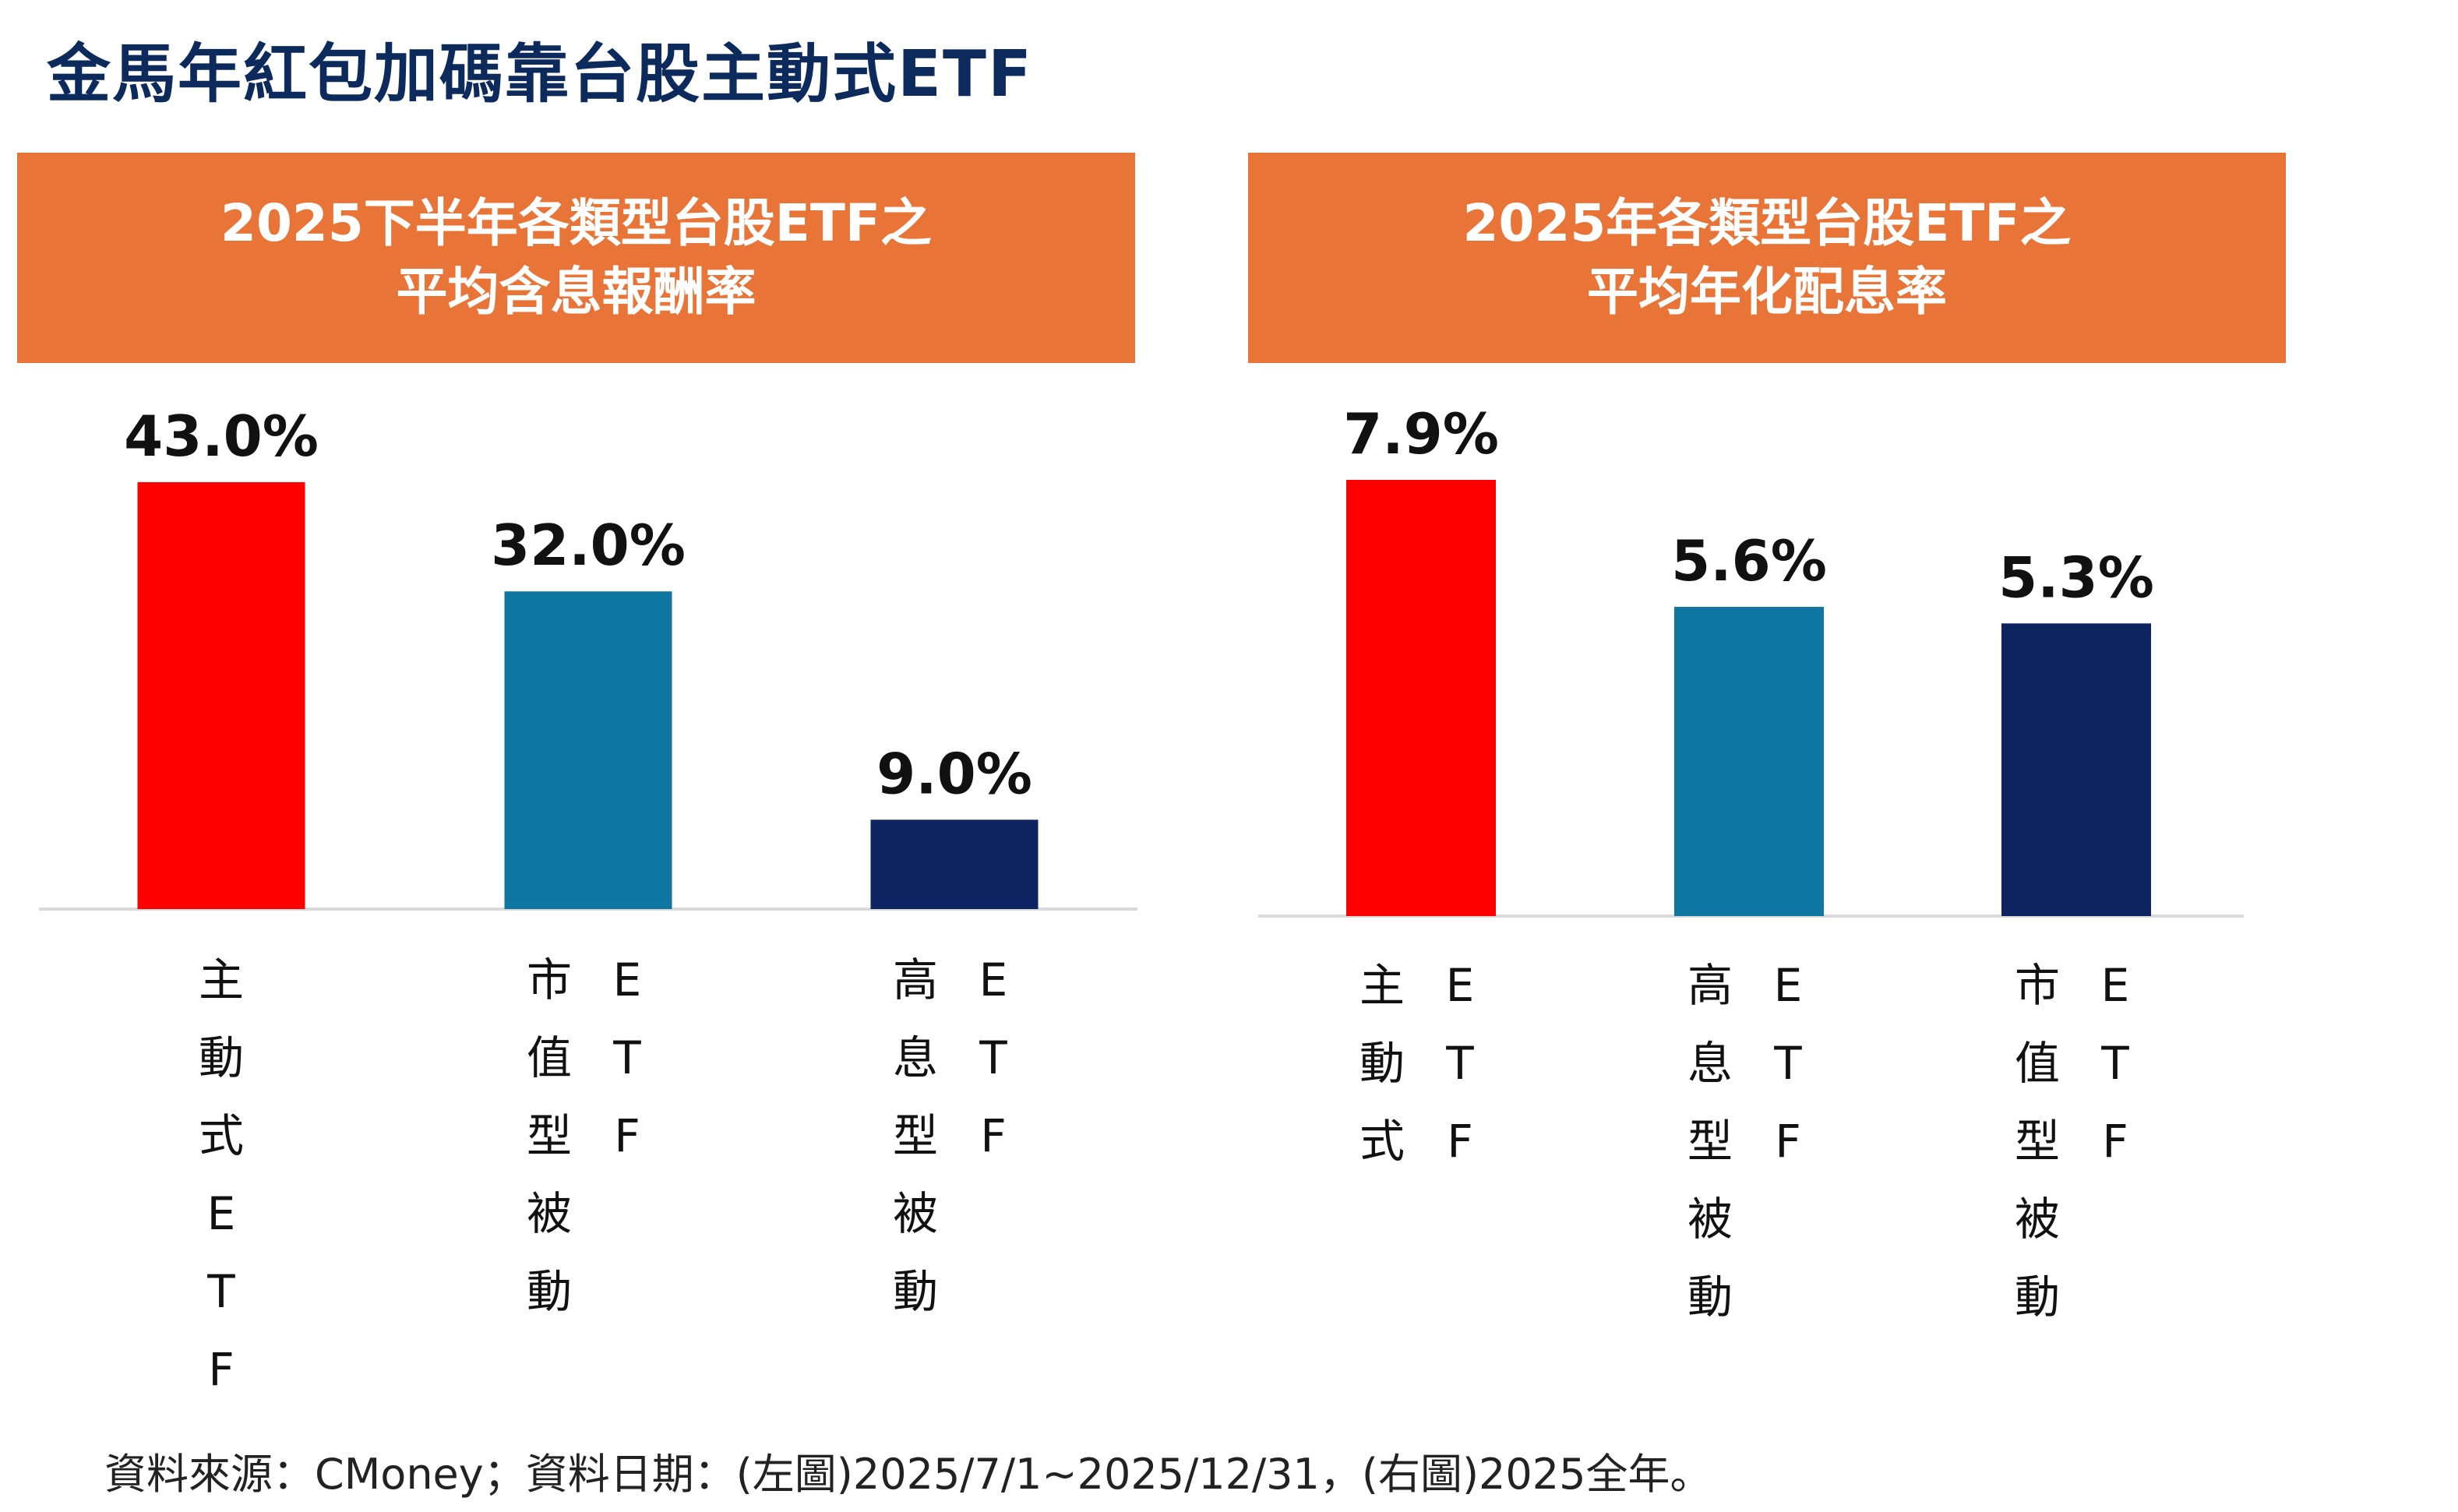 The image size is (2458, 1512). What do you see at coordinates (1382, 986) in the screenshot?
I see `right-chart-category-char: 主` at bounding box center [1382, 986].